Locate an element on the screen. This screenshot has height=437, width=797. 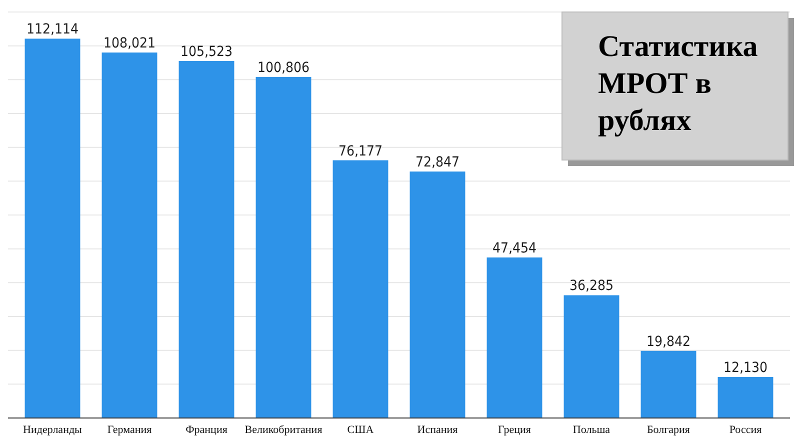
x-tick-label: Греция is located at coordinates (514, 430).